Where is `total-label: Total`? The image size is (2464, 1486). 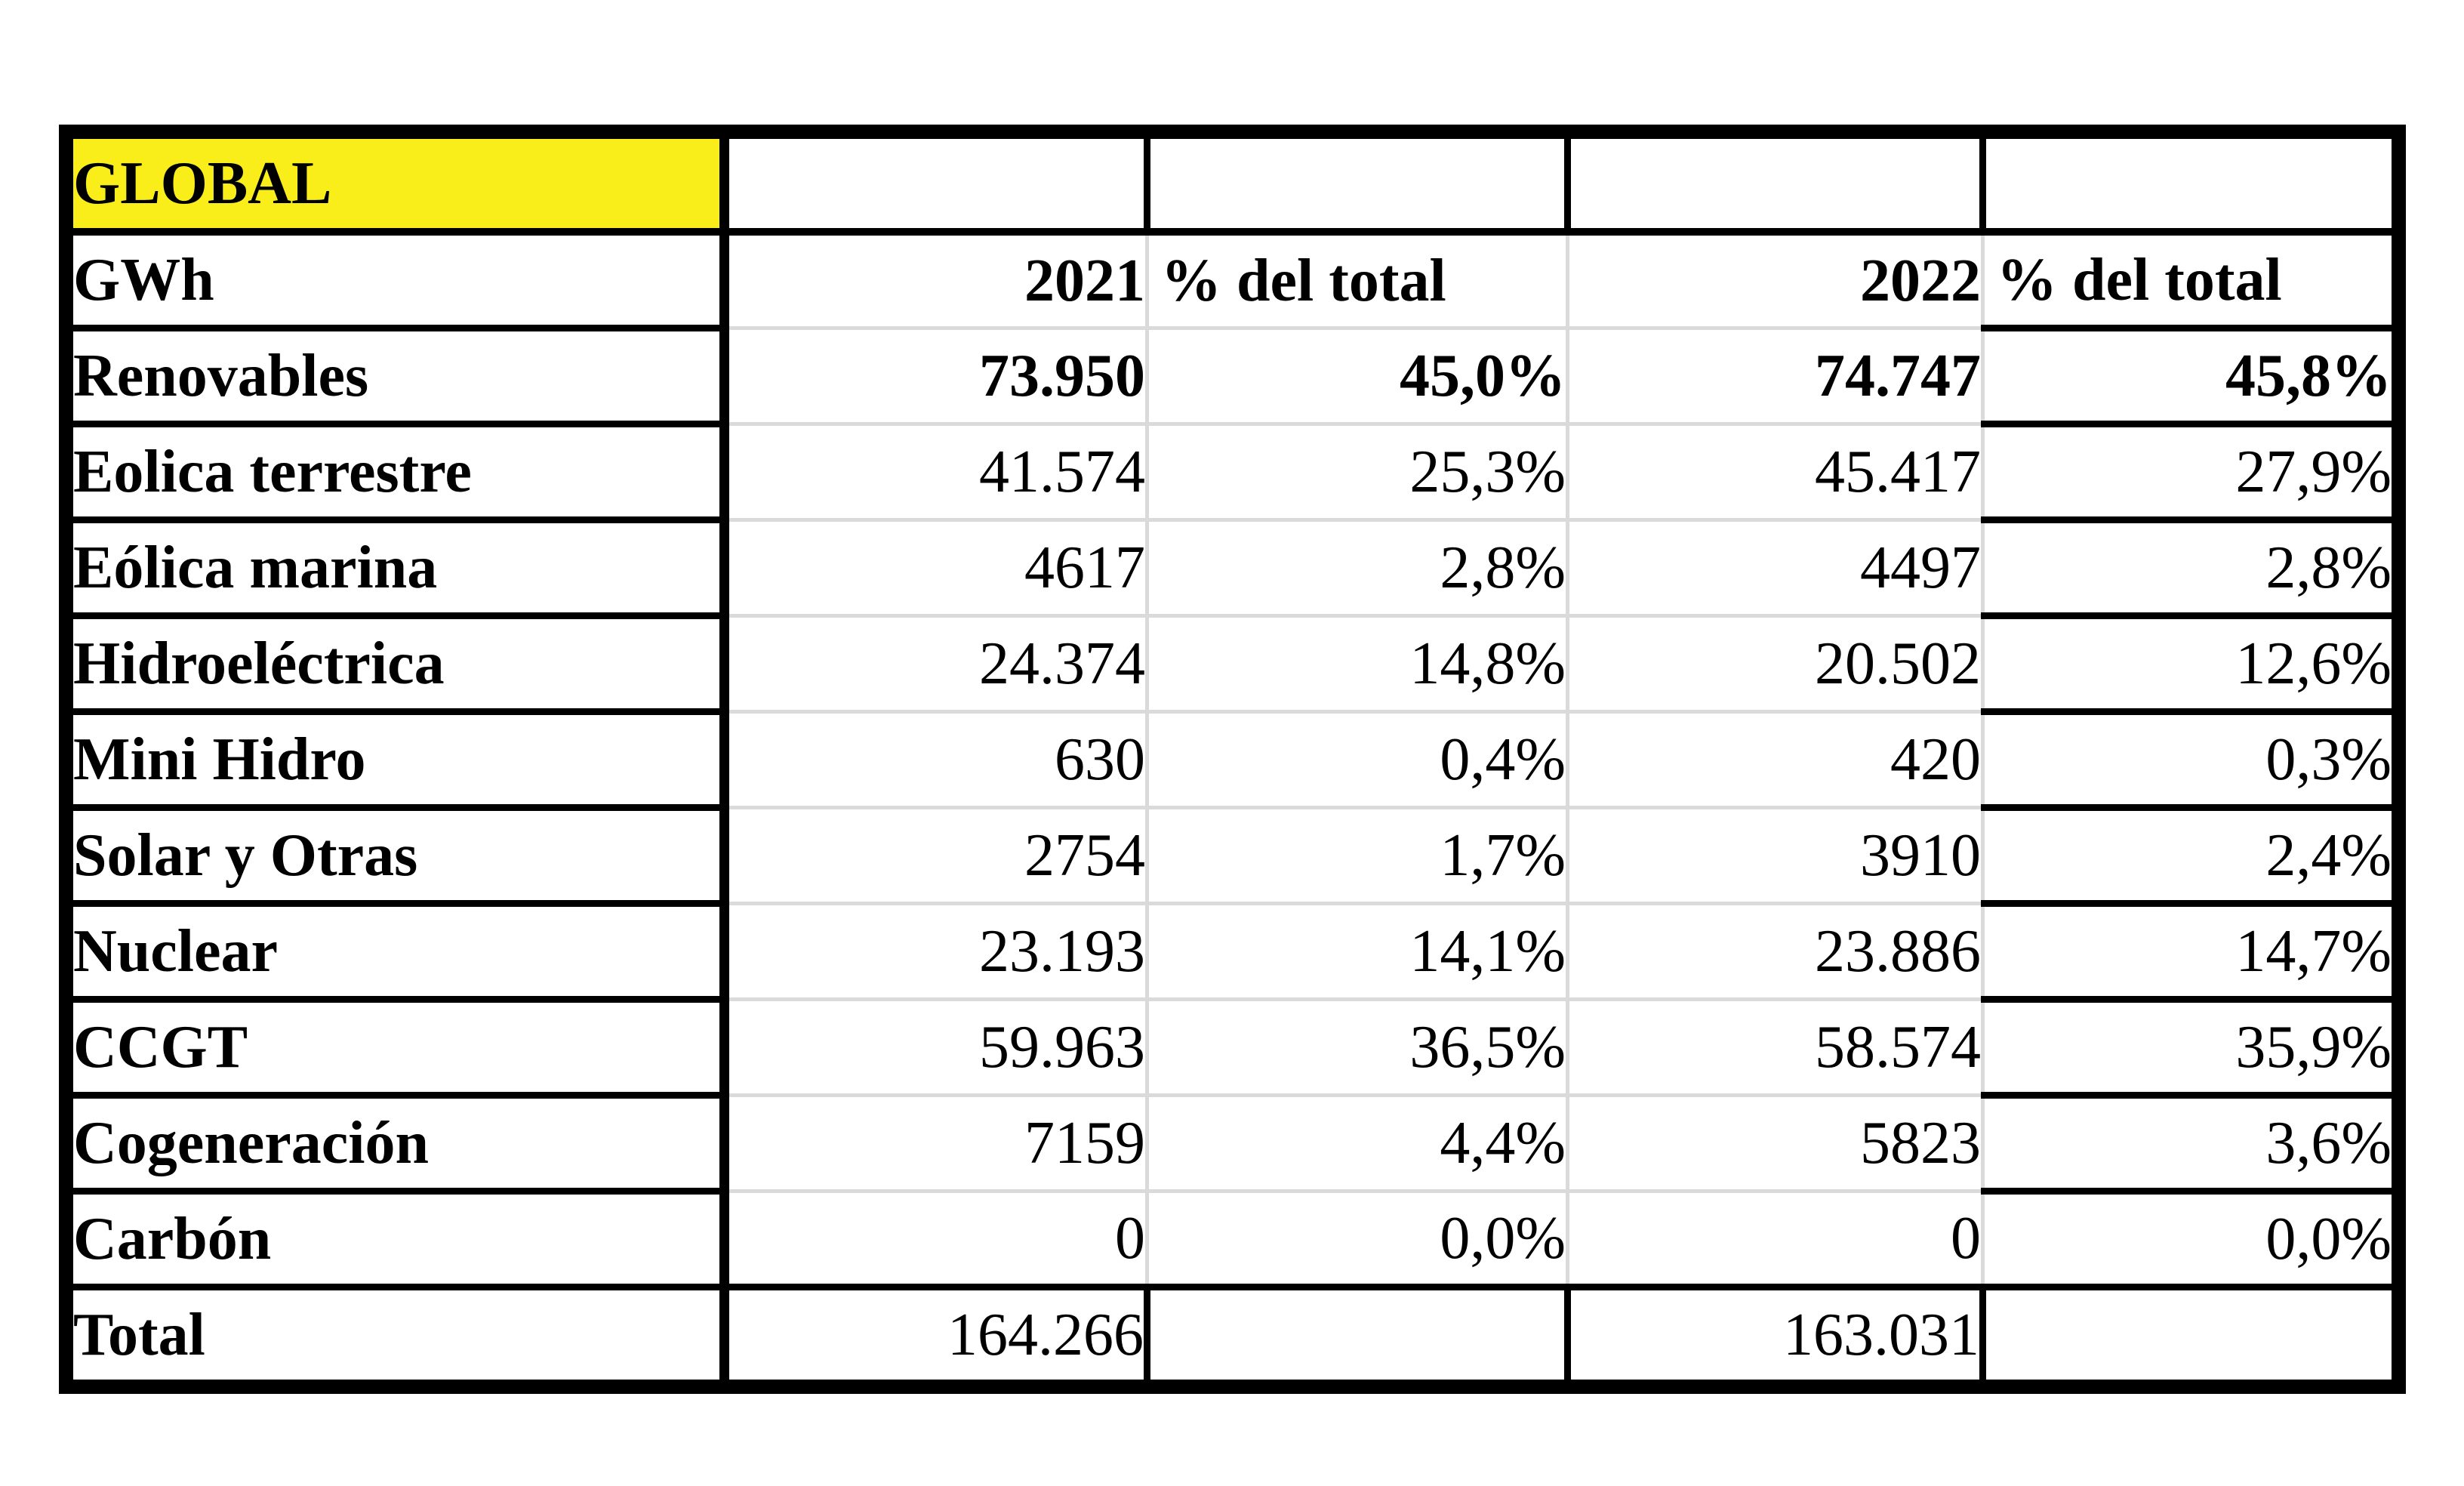 total-label: Total is located at coordinates (397, 1337).